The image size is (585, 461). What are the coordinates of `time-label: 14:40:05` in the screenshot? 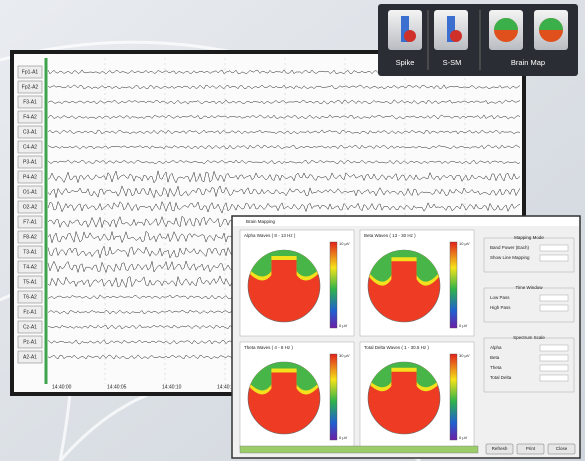 It's located at (117, 387).